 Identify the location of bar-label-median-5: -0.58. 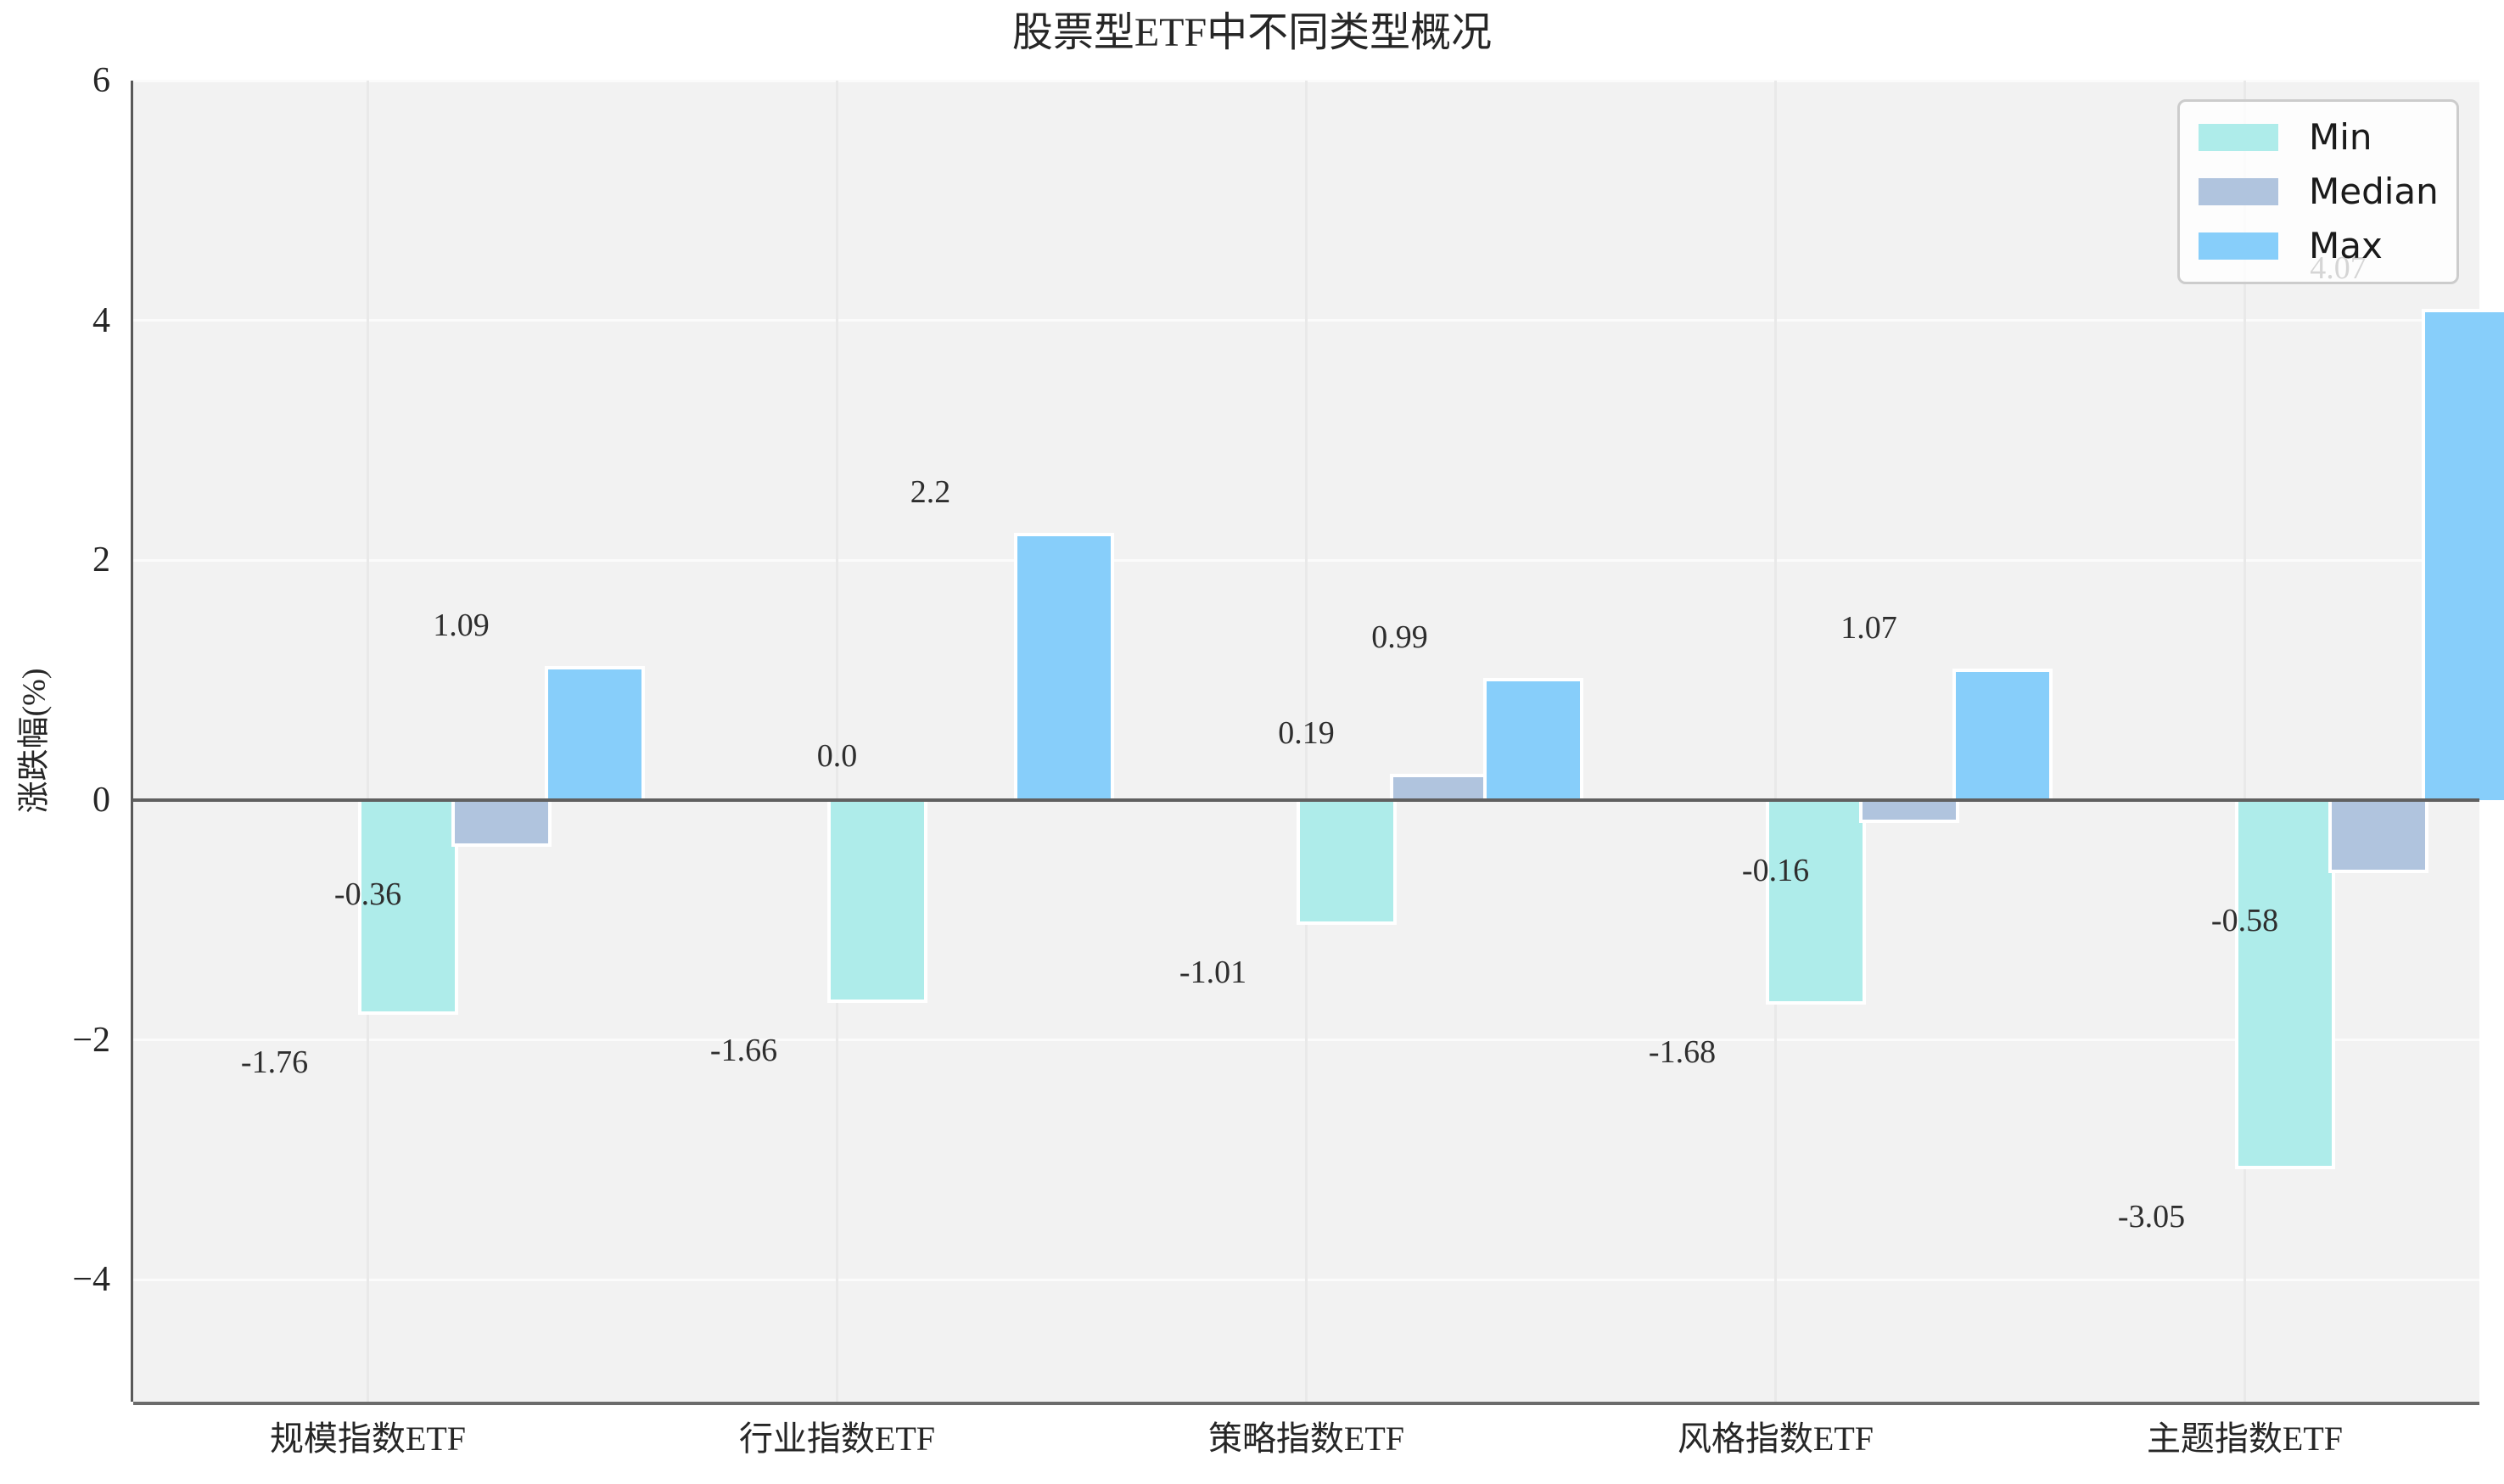
(2244, 920).